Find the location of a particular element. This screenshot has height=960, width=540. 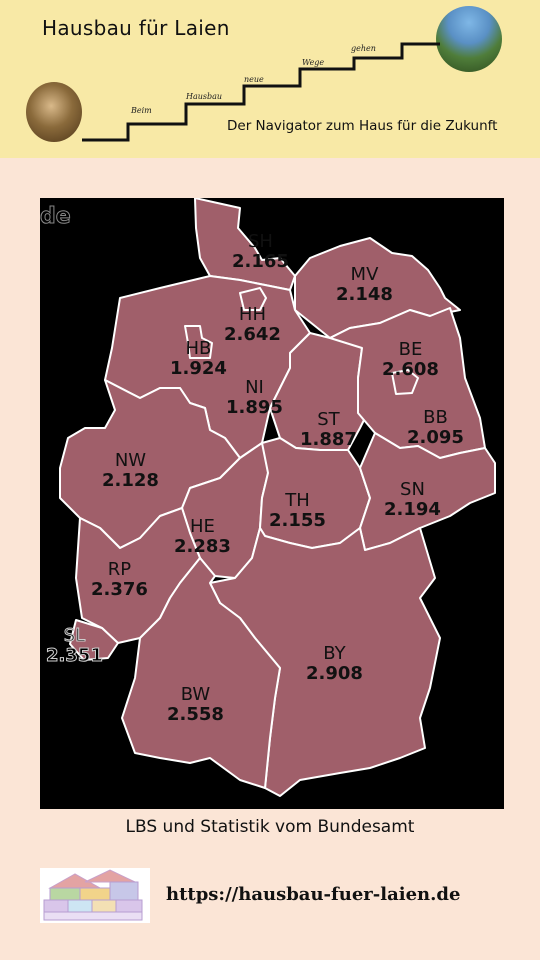

state-value: 2.558 is located at coordinates (195, 714).